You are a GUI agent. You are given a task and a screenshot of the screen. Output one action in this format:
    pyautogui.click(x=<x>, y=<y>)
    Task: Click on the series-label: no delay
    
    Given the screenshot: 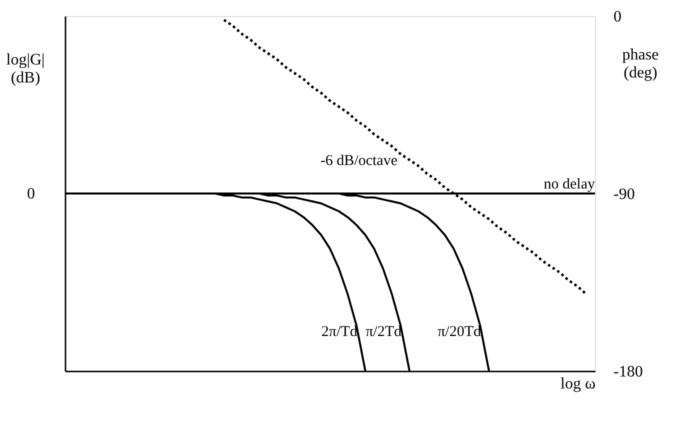 What is the action you would take?
    pyautogui.click(x=570, y=184)
    